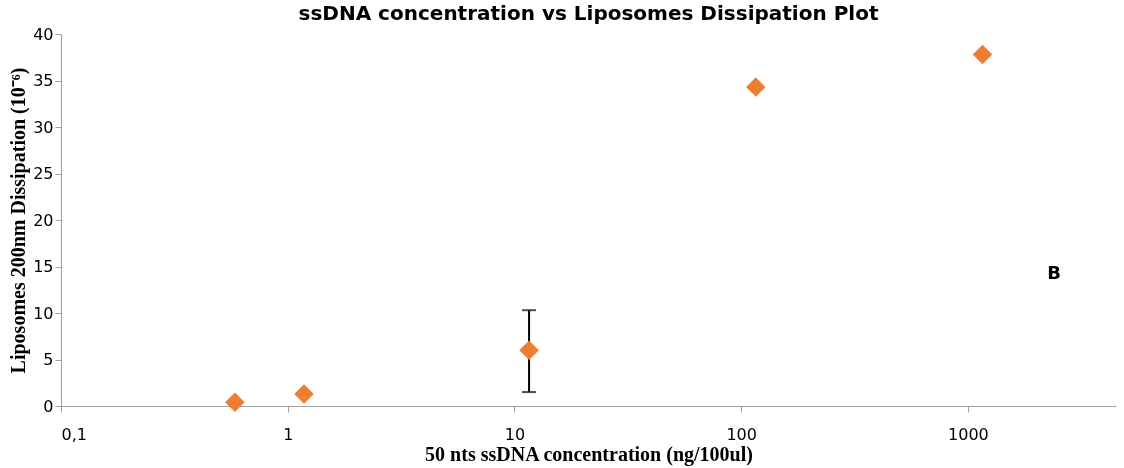  I want to click on y-tick-label: 35, so click(43, 80).